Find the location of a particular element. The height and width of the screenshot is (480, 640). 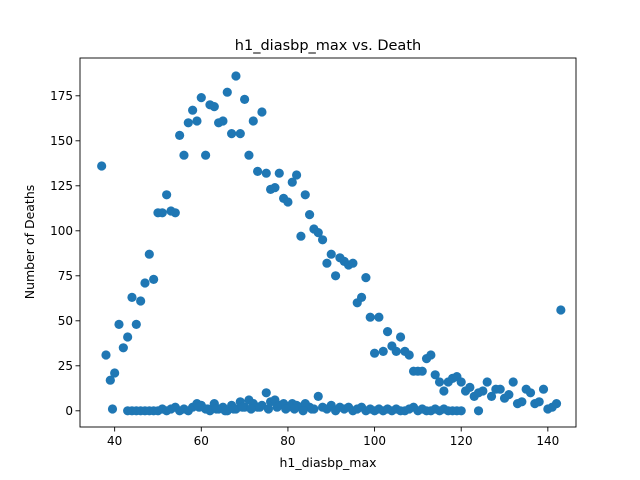

x-tick-label-40: 40 is located at coordinates (114, 441).